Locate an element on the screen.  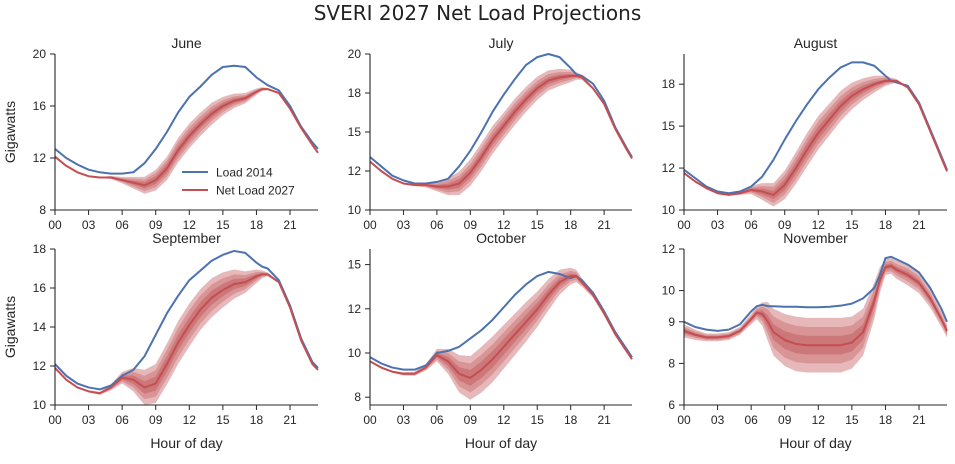
panel-title: September is located at coordinates (186, 238).